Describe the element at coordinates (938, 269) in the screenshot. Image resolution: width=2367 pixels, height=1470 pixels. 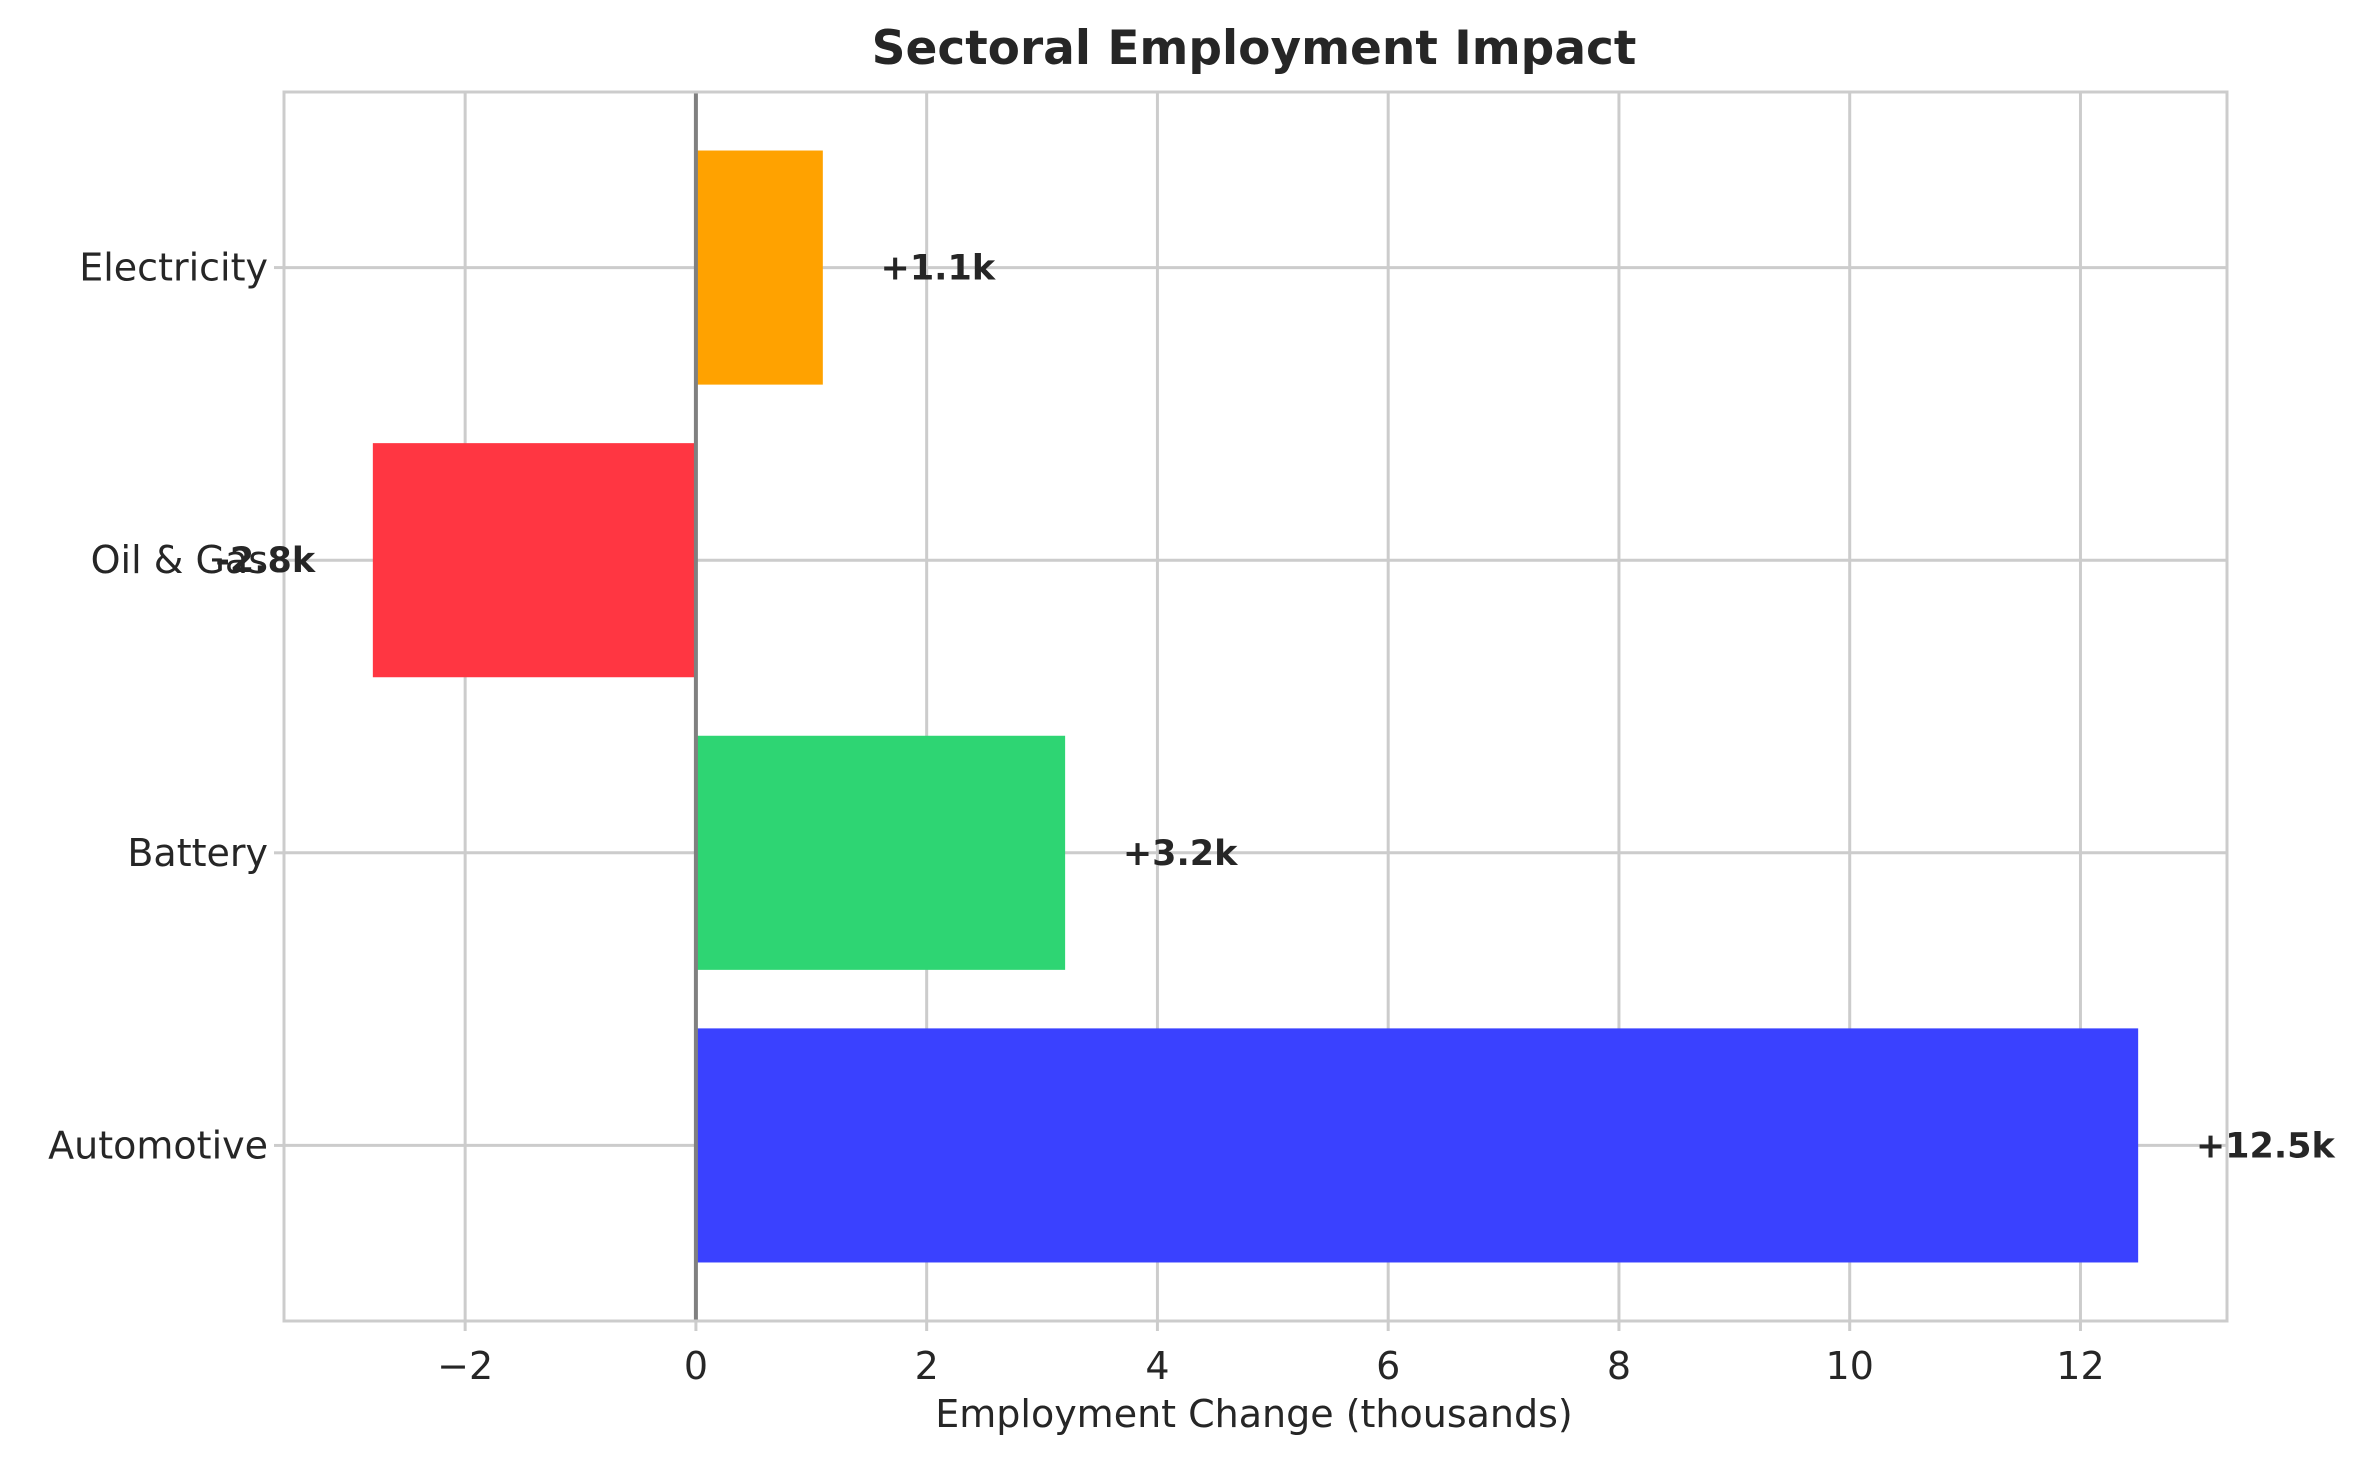
I see `bar-data-label: +1.1k` at that location.